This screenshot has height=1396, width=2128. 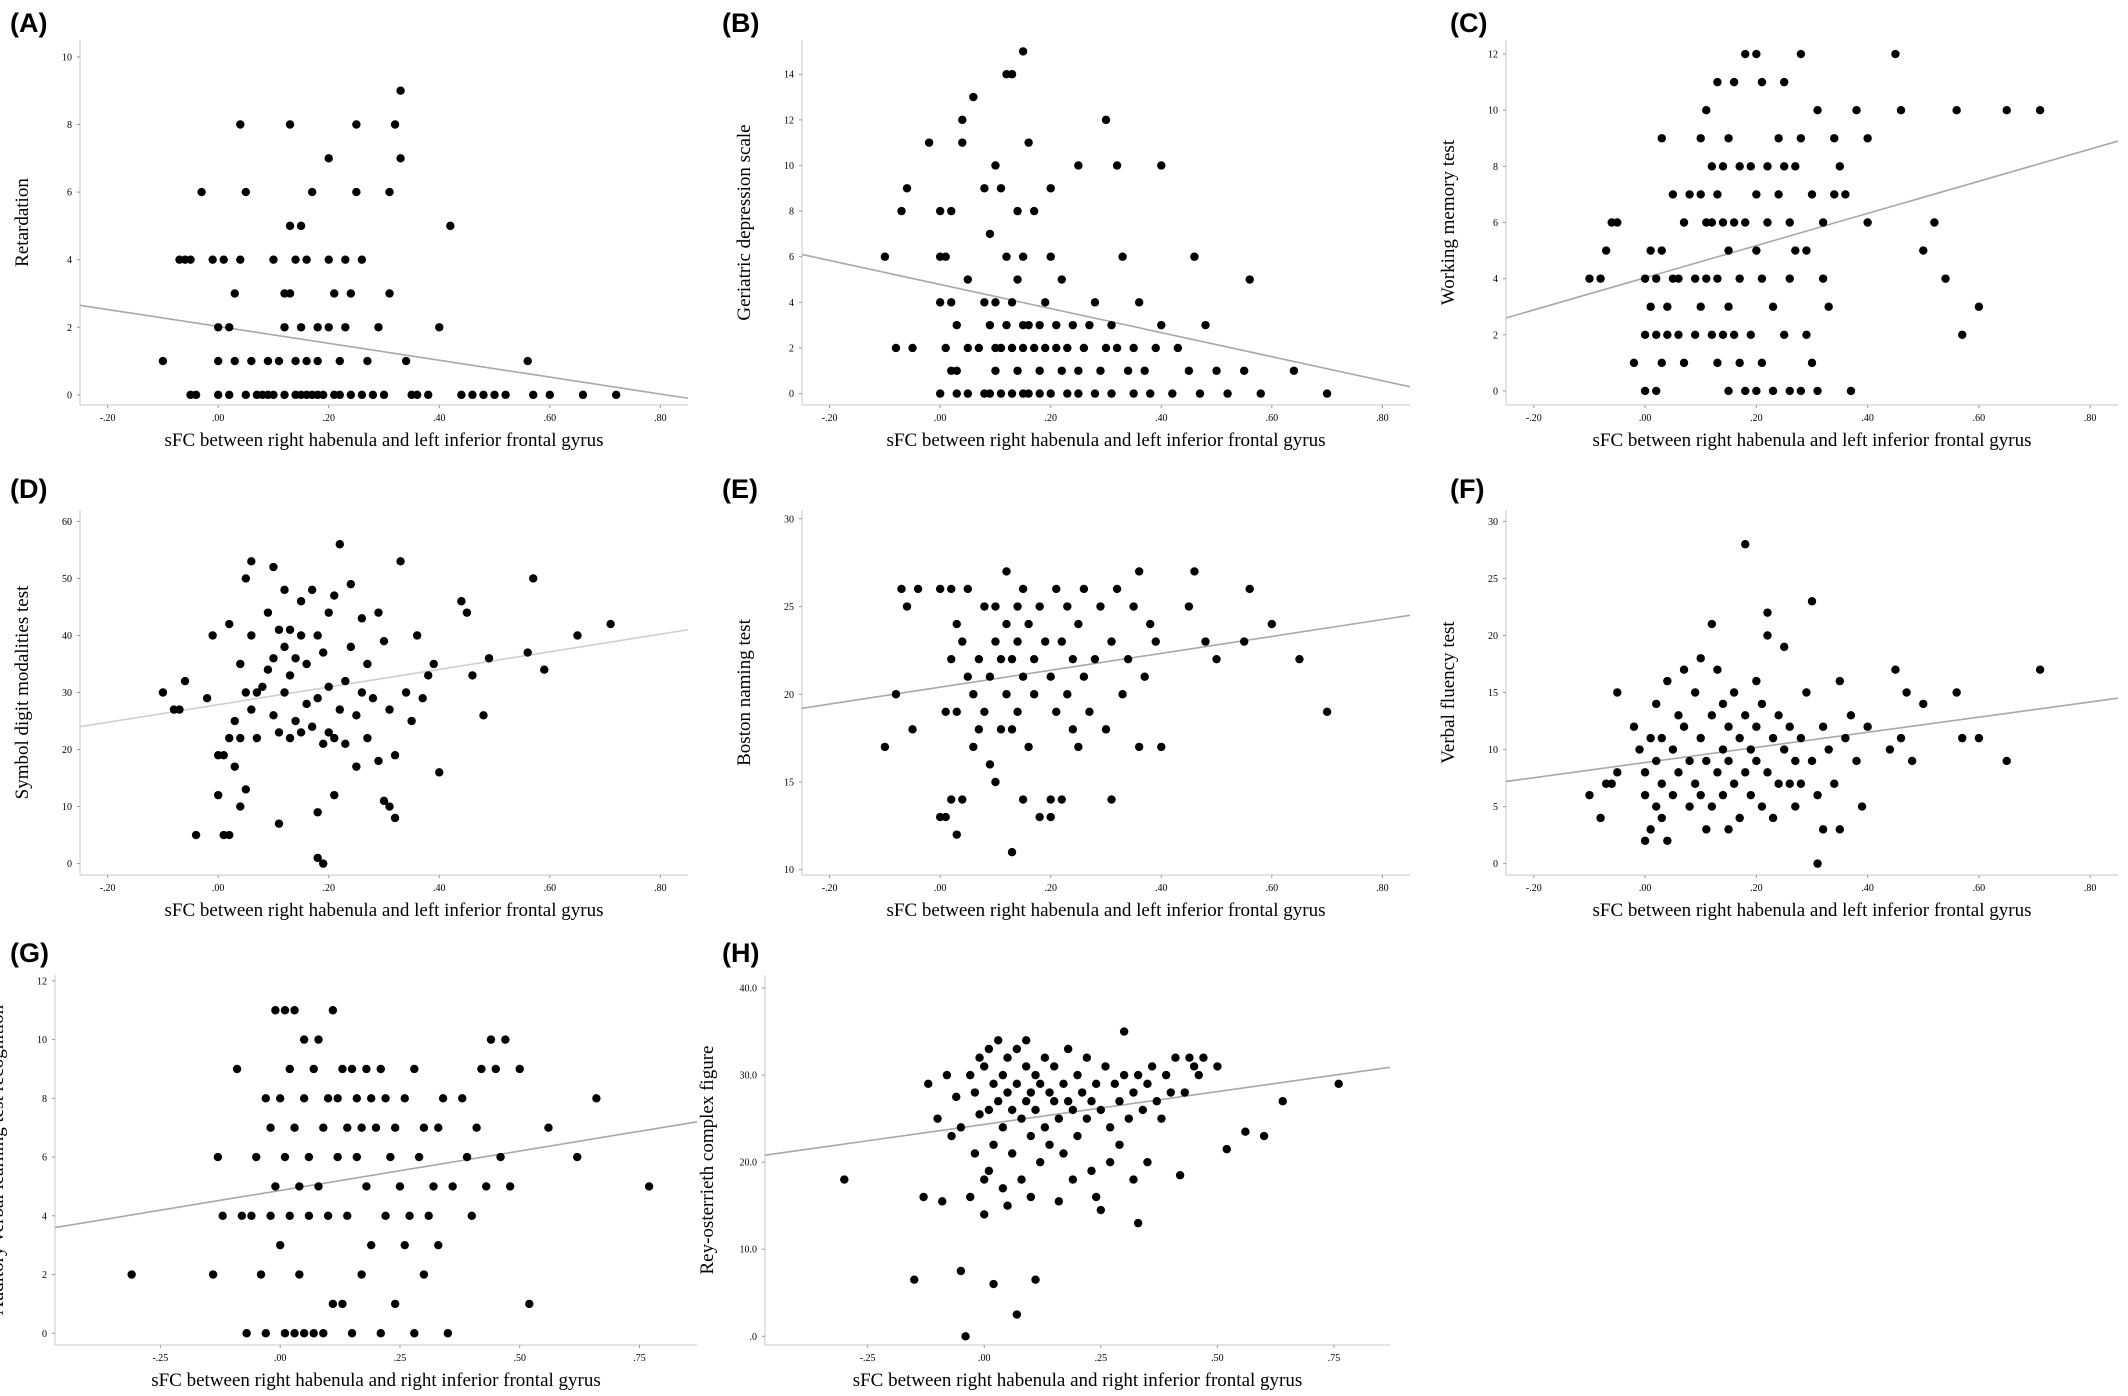 What do you see at coordinates (328, 418) in the screenshot?
I see `x-tick-label: .20` at bounding box center [328, 418].